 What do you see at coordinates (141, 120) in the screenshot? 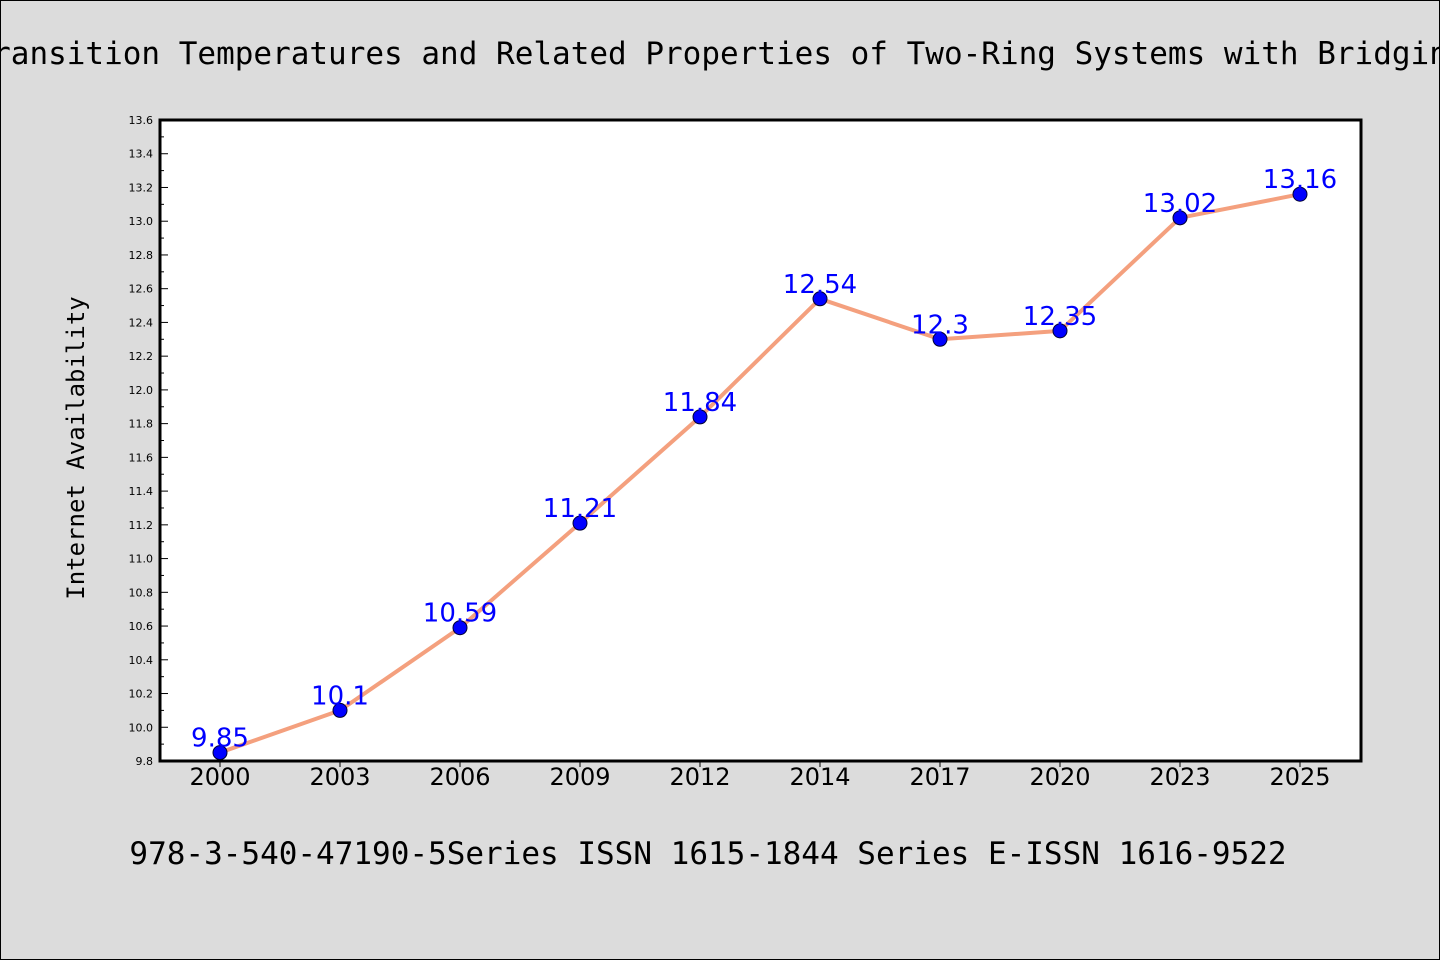
I see `y-tick-label: 13.6` at bounding box center [141, 120].